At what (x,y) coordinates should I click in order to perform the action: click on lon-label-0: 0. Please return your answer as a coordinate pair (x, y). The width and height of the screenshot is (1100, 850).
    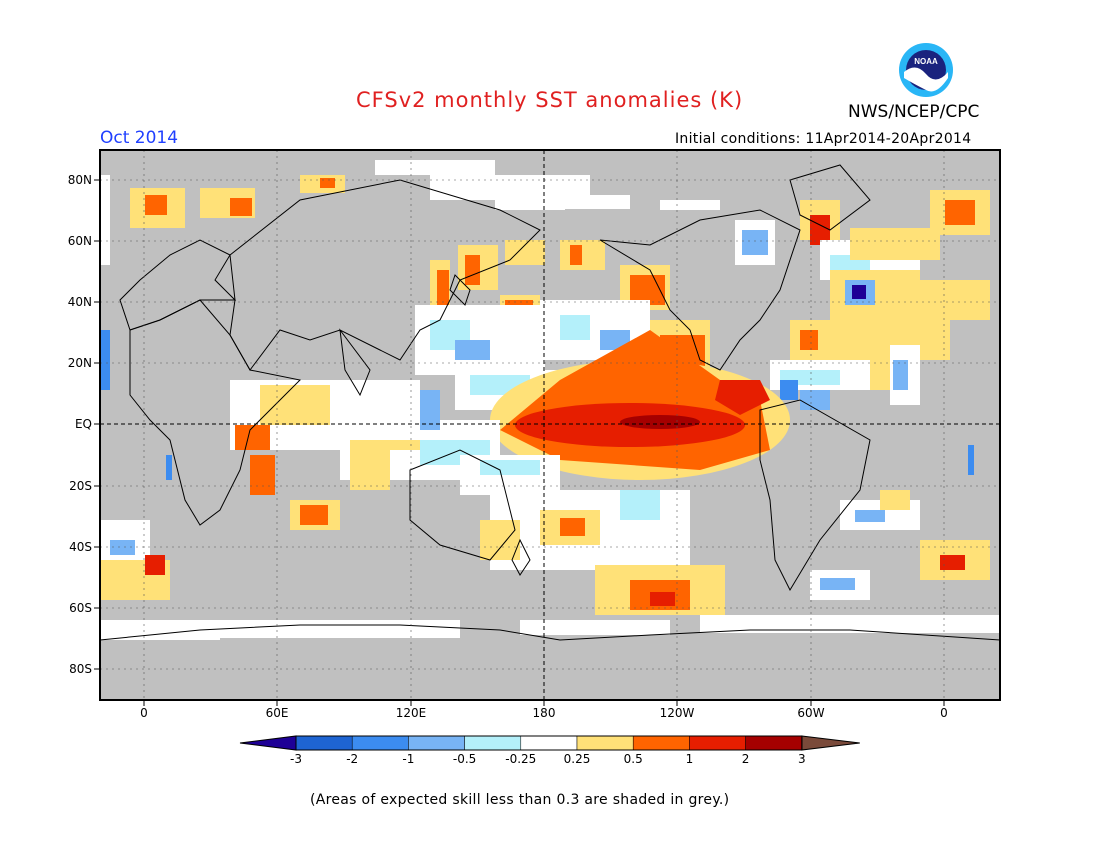
    Looking at the image, I should click on (144, 713).